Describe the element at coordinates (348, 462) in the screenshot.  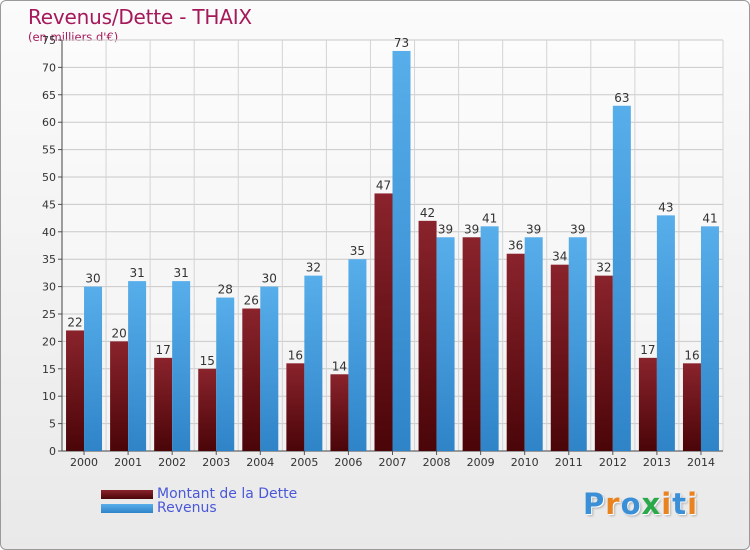
I see `x-tick-label: 2006` at that location.